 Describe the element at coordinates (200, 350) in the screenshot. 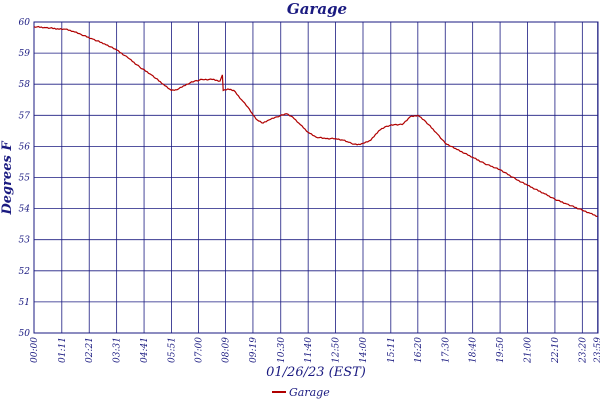

I see `x-tick-label: 07:00` at that location.